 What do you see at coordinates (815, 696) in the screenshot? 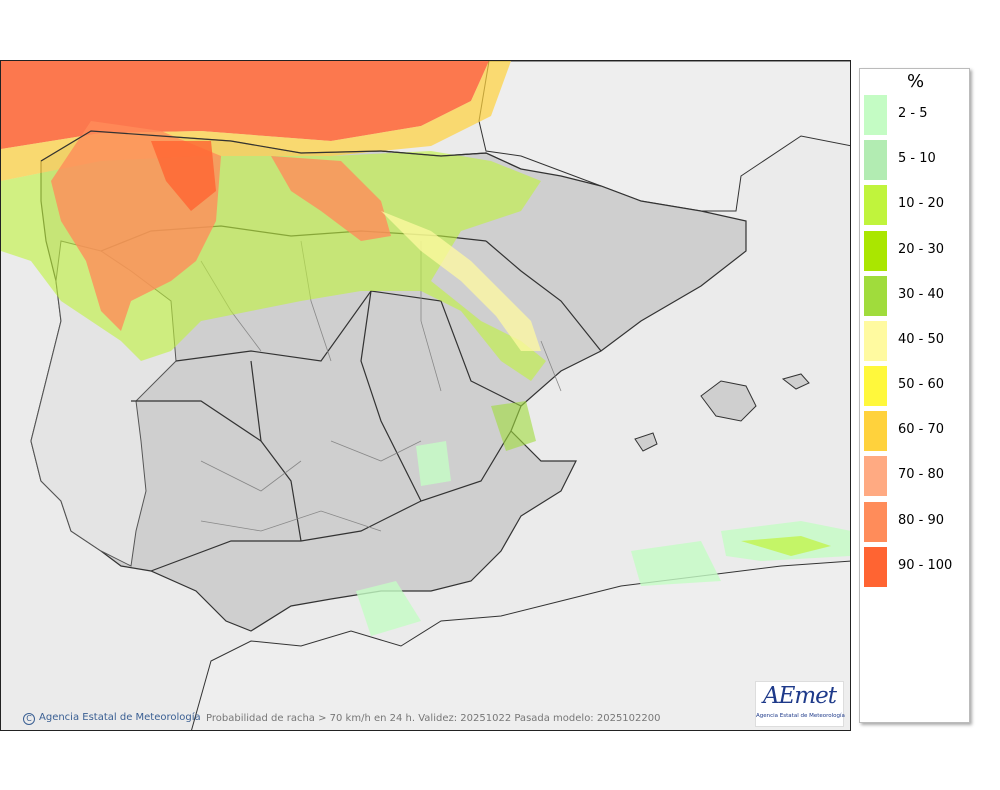
I see `aemet-logo-word-b: met` at bounding box center [815, 696].